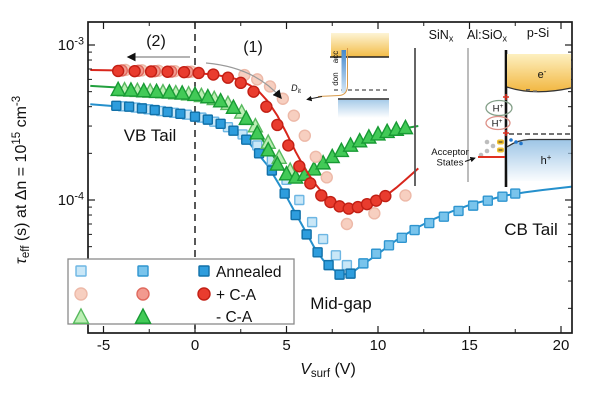 The width and height of the screenshot is (600, 405). What do you see at coordinates (150, 135) in the screenshot?
I see `vb-tail-label: VB Tail` at bounding box center [150, 135].